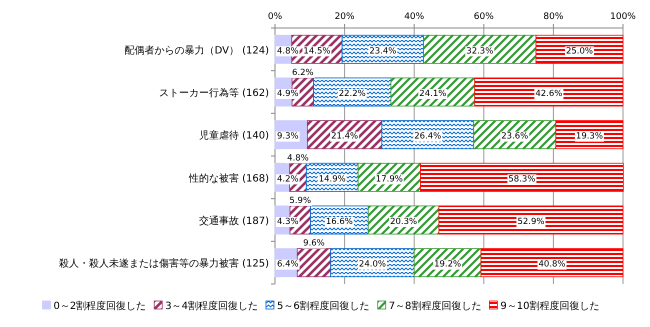 The height and width of the screenshot is (327, 650). I want to click on y-tick-label: ストーカー行為等 (162), so click(214, 93).